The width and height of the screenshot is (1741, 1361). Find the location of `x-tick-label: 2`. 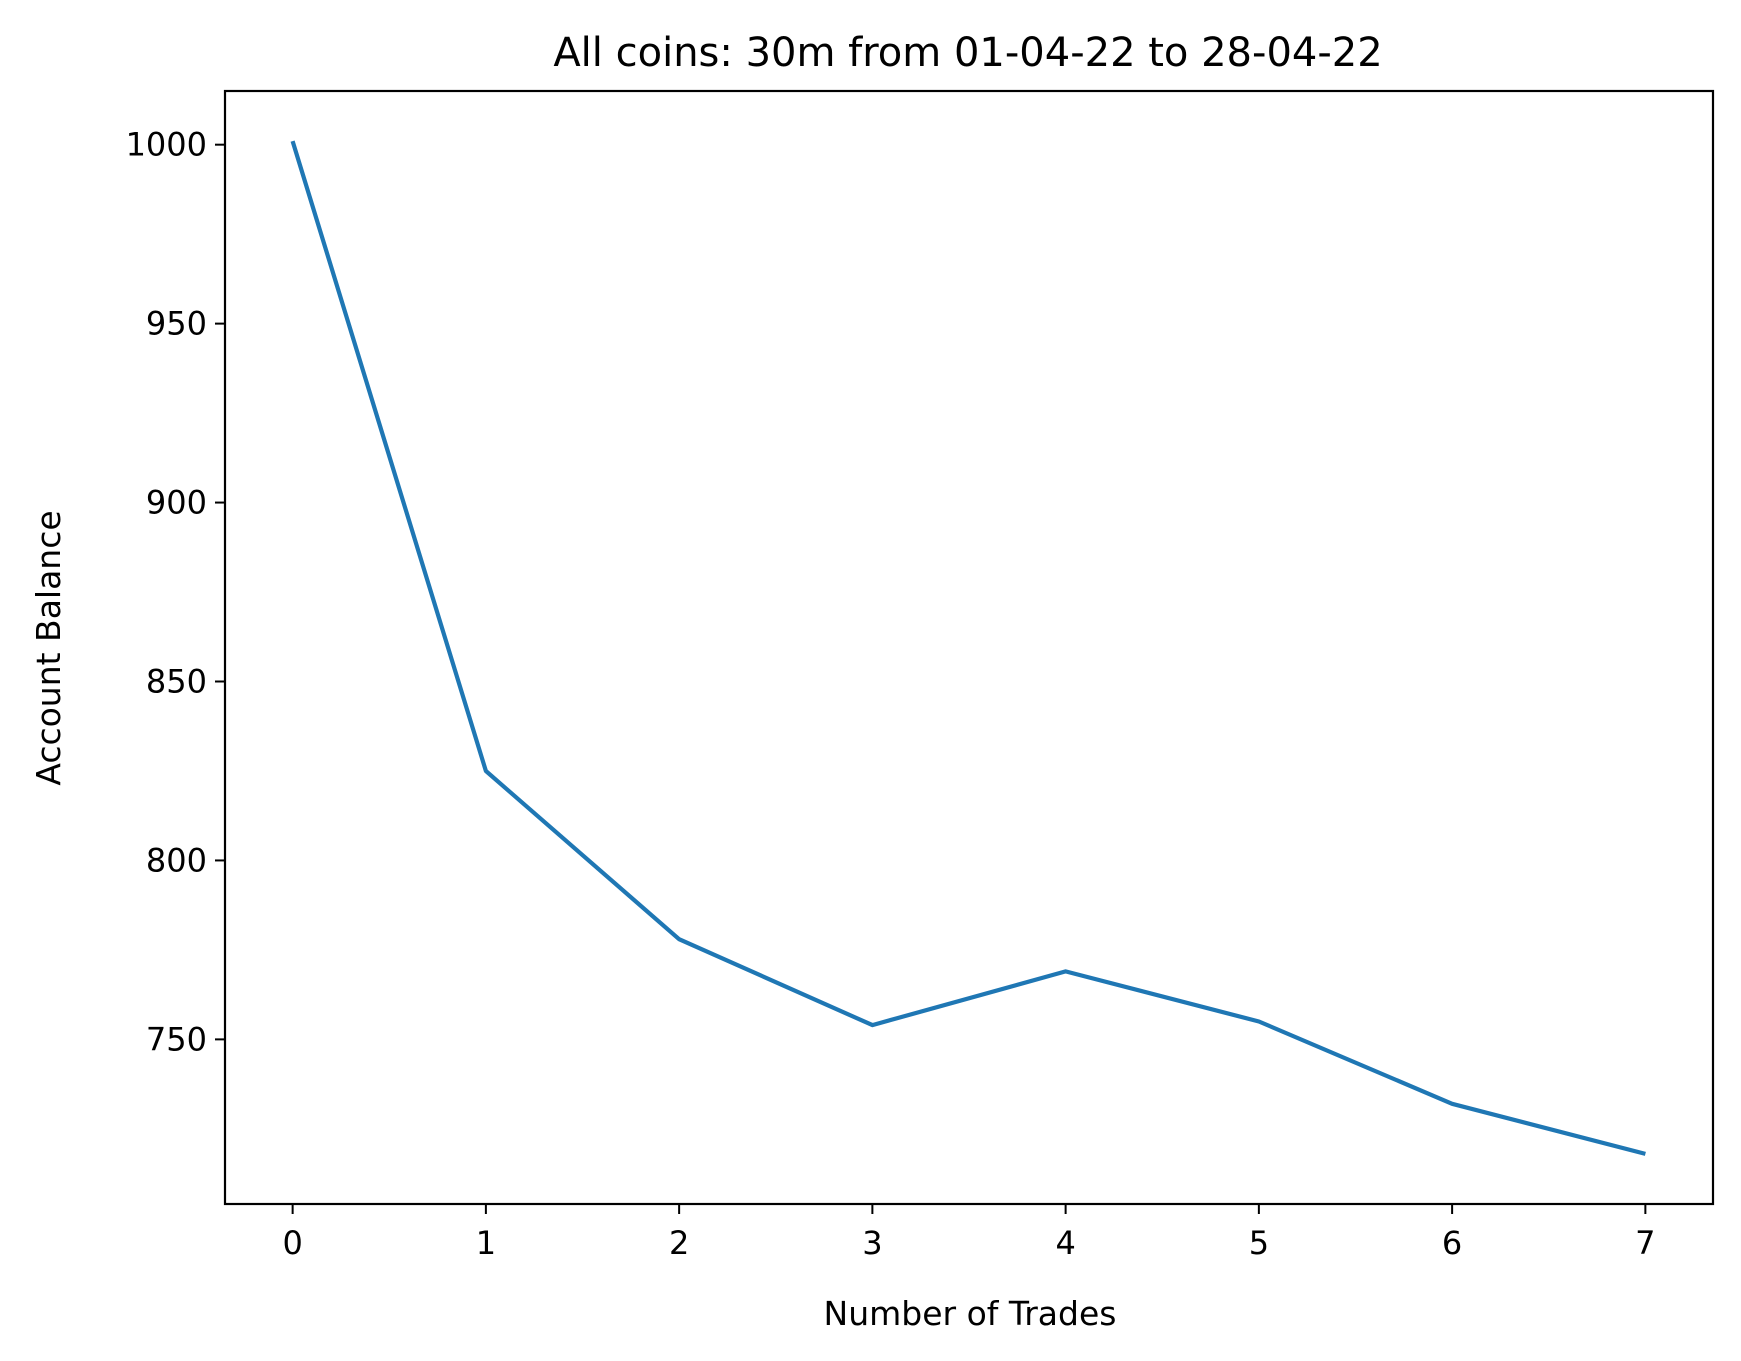

x-tick-label: 2 is located at coordinates (679, 1243).